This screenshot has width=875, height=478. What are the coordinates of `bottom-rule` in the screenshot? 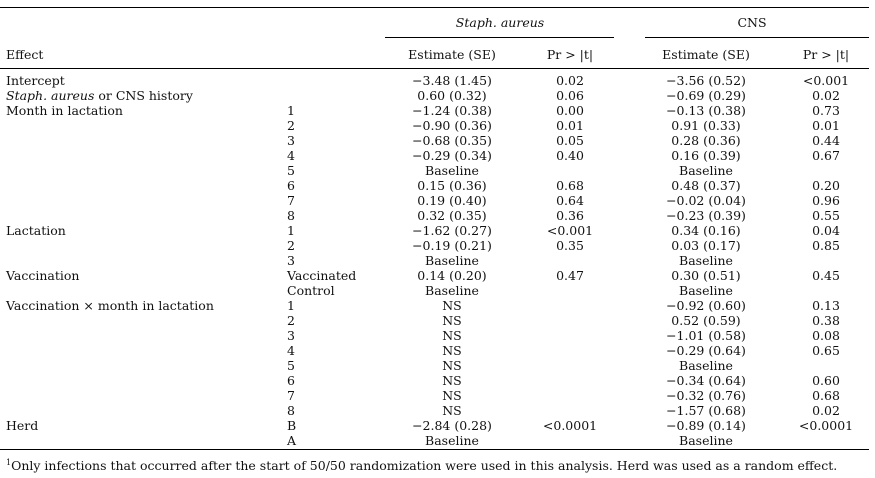 It's located at (434, 449).